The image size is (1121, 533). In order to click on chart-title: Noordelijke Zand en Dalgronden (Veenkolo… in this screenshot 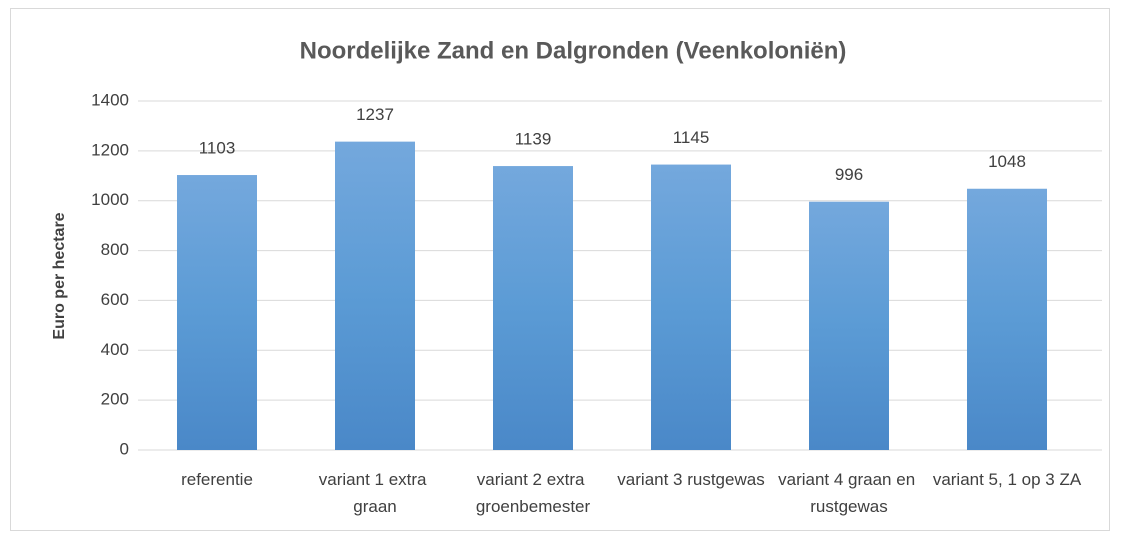, I will do `click(573, 50)`.